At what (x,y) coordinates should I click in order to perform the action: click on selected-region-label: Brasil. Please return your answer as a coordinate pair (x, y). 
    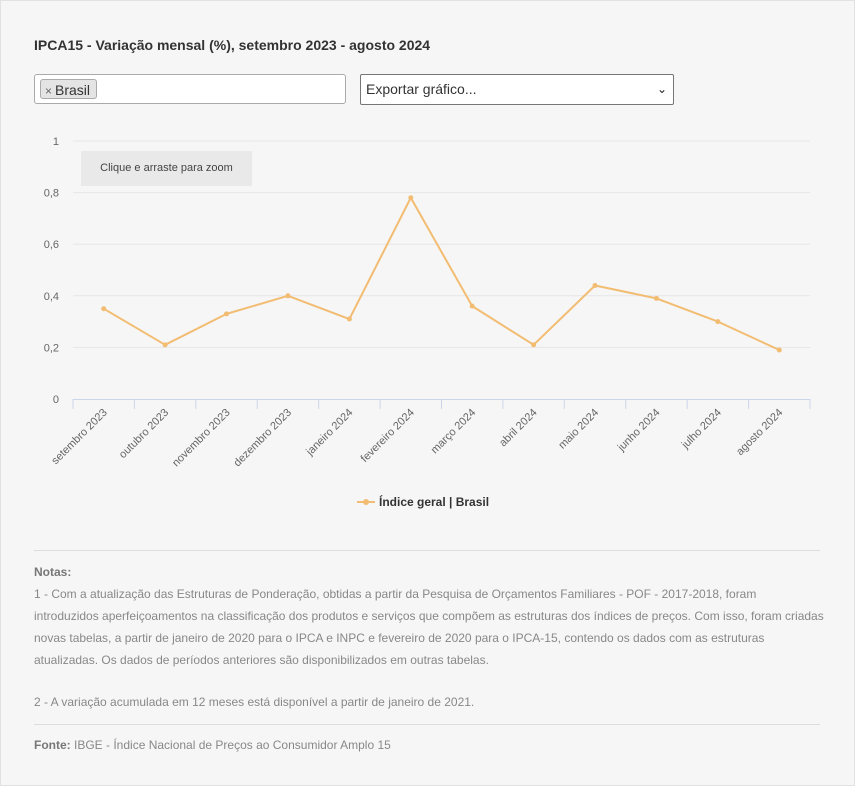
    Looking at the image, I should click on (73, 90).